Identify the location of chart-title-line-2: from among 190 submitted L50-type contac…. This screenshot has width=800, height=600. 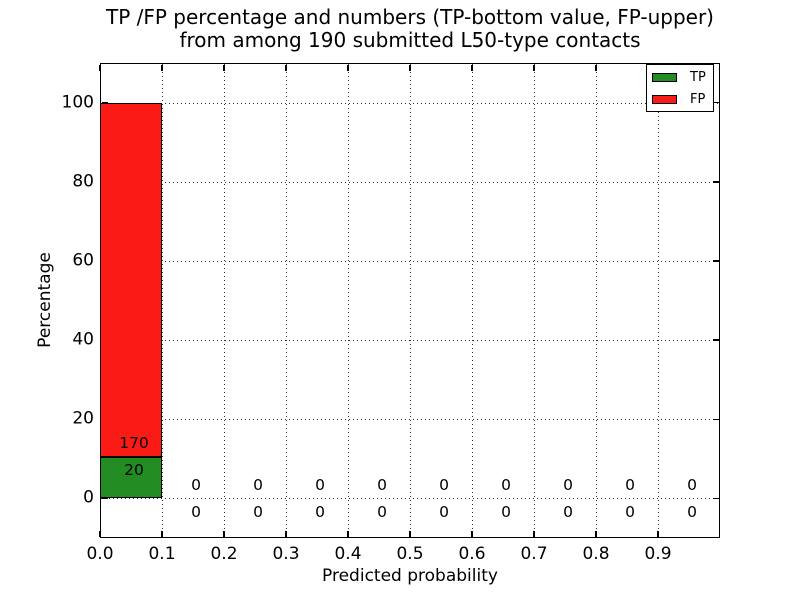
(410, 40).